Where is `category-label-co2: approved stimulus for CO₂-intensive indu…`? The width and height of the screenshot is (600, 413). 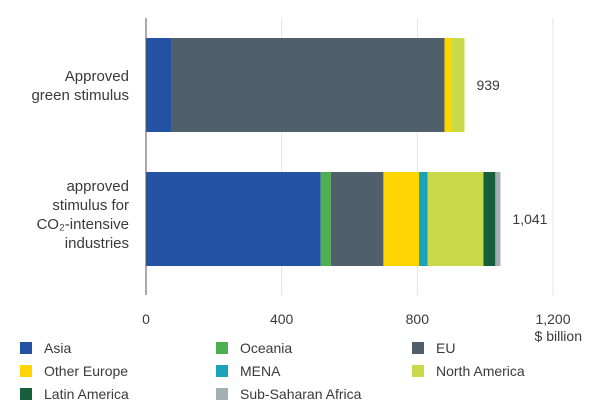 category-label-co2: approved stimulus for CO₂-intensive indu… is located at coordinates (82, 215).